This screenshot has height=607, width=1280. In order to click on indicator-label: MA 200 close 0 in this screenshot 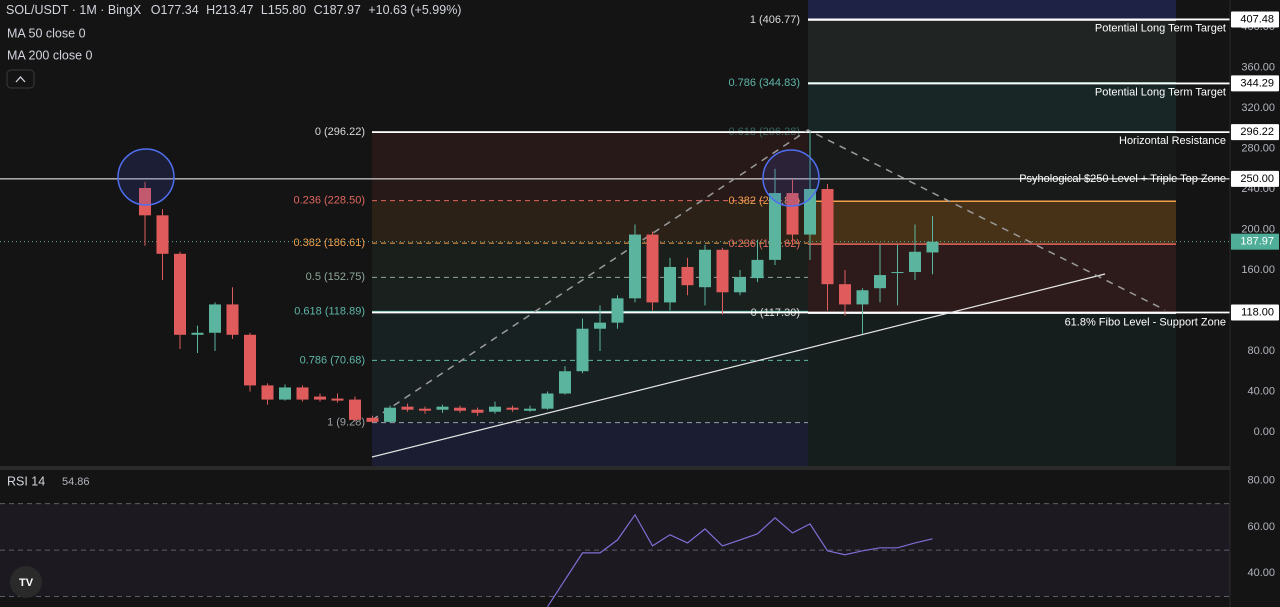, I will do `click(50, 55)`.